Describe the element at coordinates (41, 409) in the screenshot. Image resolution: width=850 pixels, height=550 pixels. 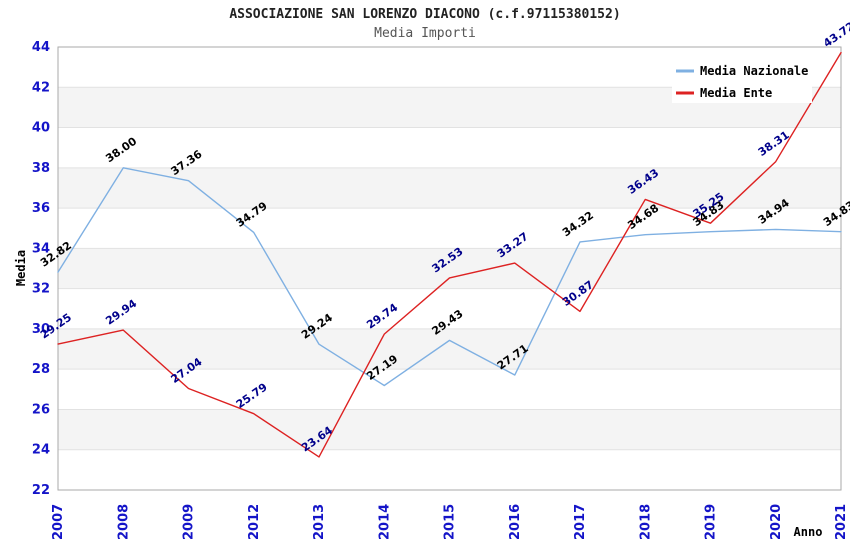
I see `y-tick-label: 26` at that location.